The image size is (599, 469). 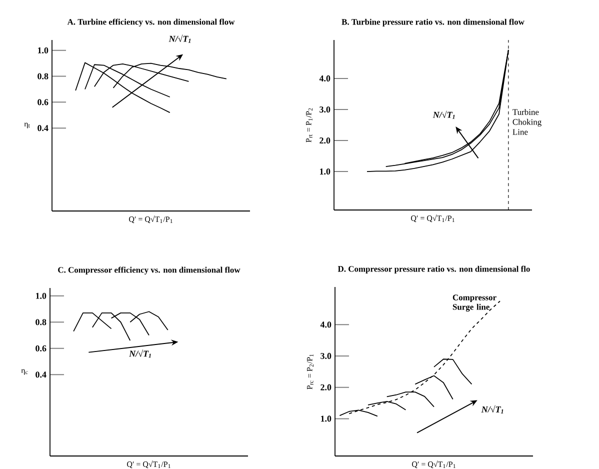 What do you see at coordinates (474, 303) in the screenshot?
I see `series-label: Compressor Surge line` at bounding box center [474, 303].